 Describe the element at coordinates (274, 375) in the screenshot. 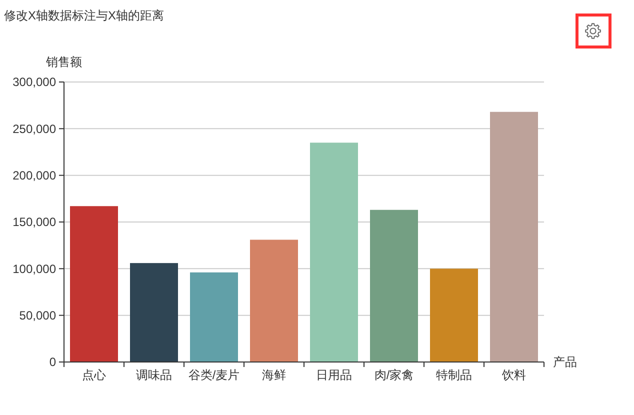

I see `x-tick-label: 海鲜` at that location.